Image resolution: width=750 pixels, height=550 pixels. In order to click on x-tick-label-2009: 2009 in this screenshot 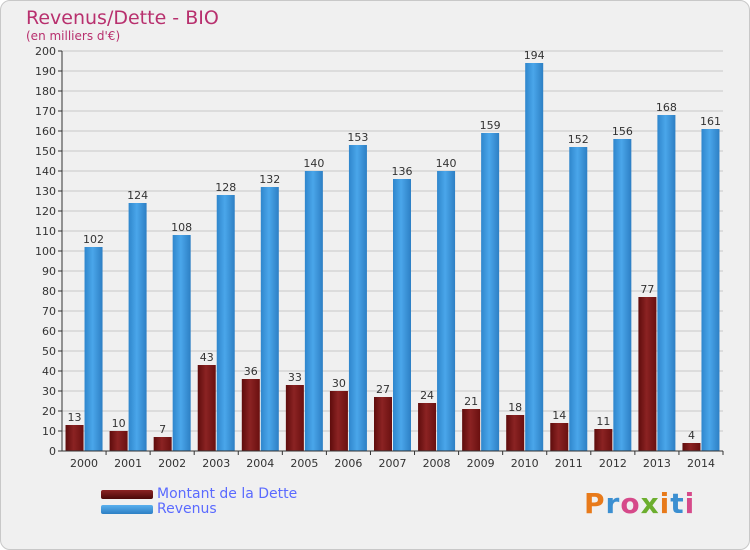, I will do `click(481, 463)`.